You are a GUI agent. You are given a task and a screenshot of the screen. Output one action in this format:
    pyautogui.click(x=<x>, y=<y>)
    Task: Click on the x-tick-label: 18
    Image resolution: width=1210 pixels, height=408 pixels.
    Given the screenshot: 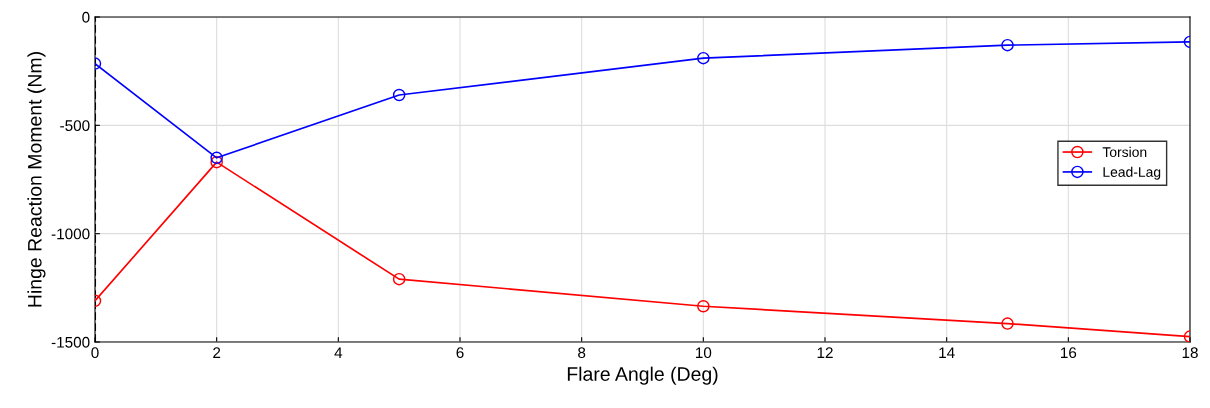 What is the action you would take?
    pyautogui.click(x=1190, y=353)
    